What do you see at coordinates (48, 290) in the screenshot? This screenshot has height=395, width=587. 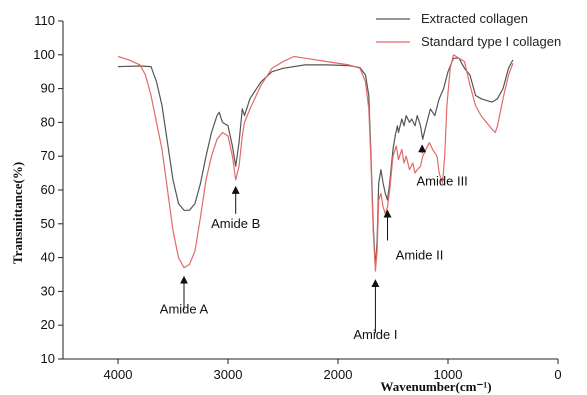 I see `y-tick-label: 30` at bounding box center [48, 290].